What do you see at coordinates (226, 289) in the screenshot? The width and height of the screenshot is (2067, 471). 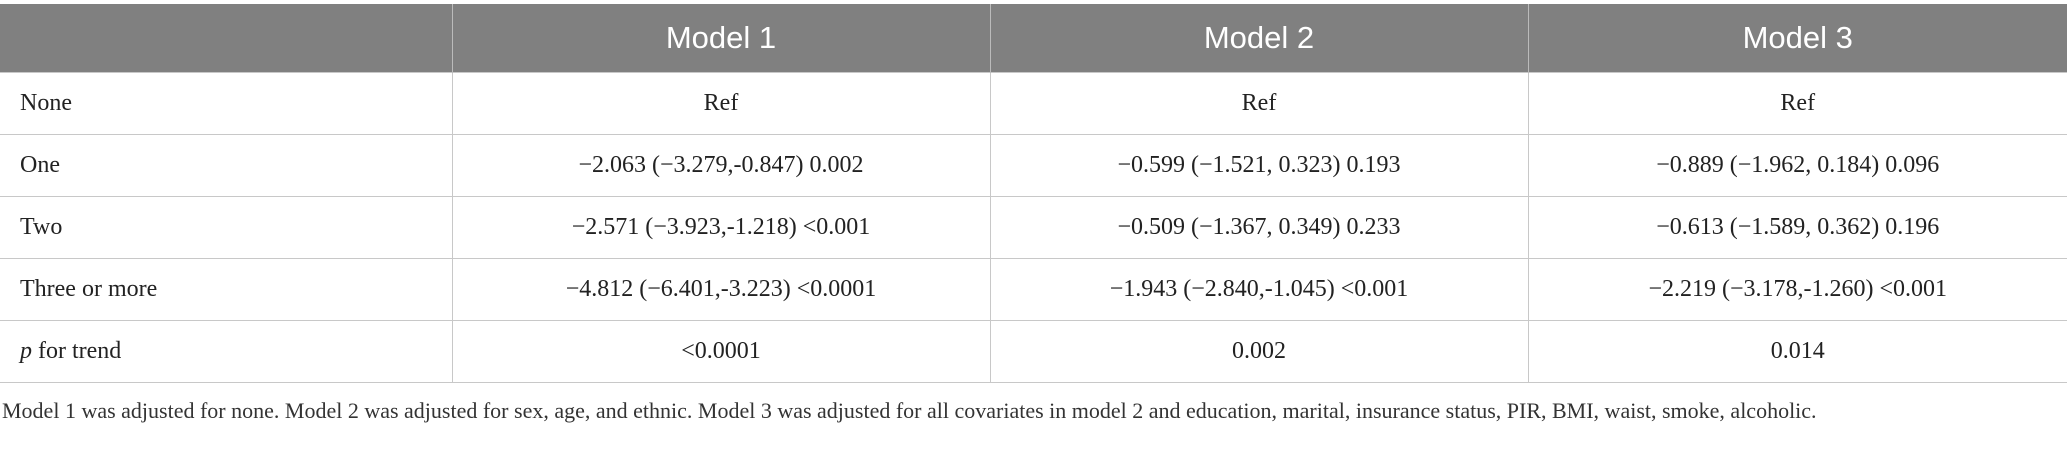 I see `row-label: Three or more` at bounding box center [226, 289].